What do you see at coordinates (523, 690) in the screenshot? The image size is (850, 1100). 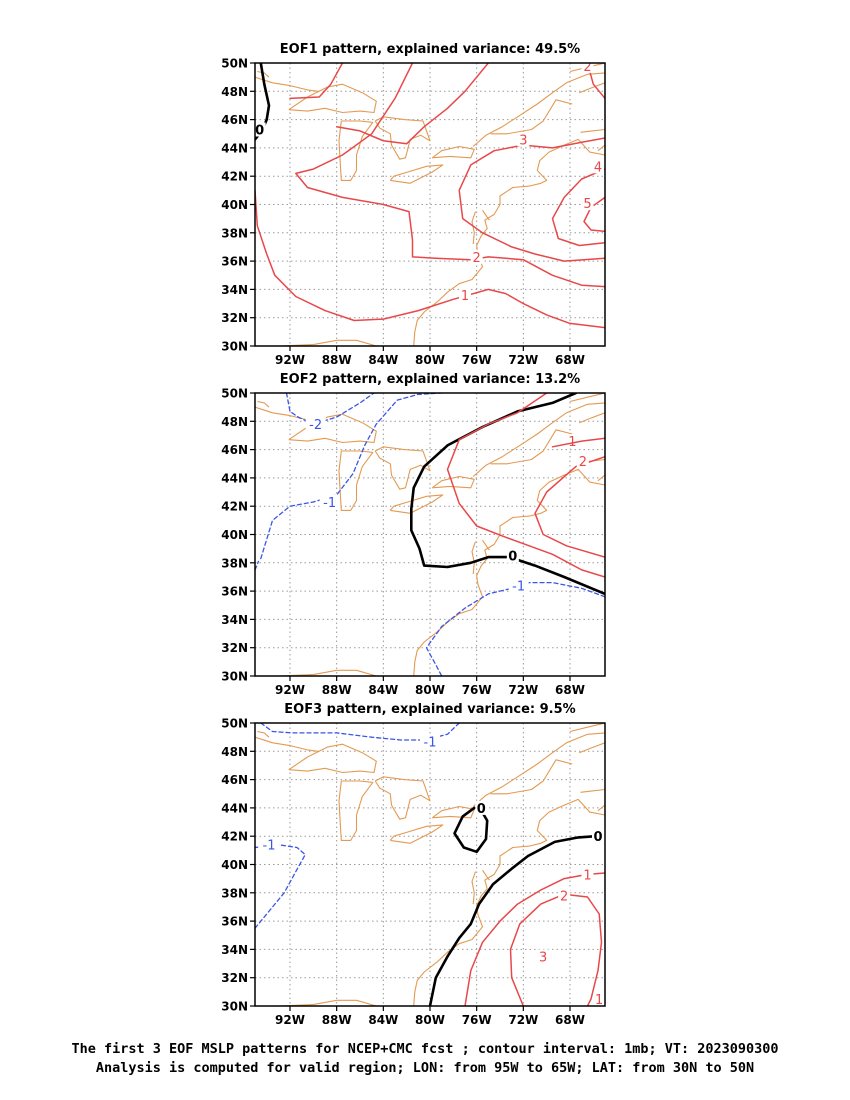 I see `x-tick-label: 72W` at bounding box center [523, 690].